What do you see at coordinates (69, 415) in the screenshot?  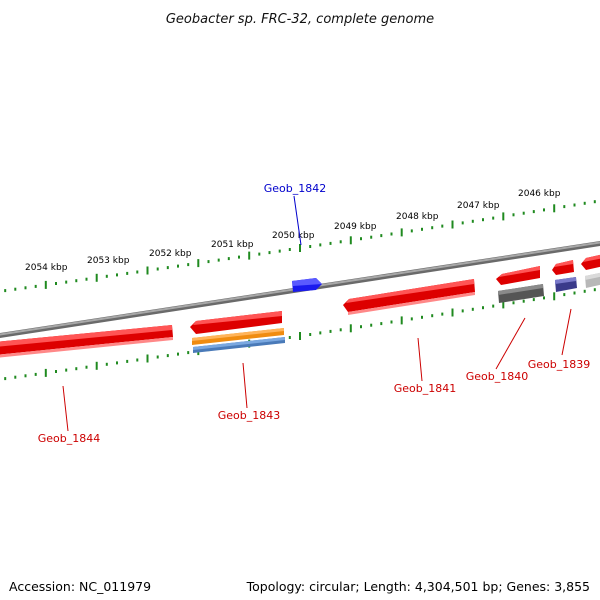 I see `gene-label-geob-1844: Geob_1844` at bounding box center [69, 415].